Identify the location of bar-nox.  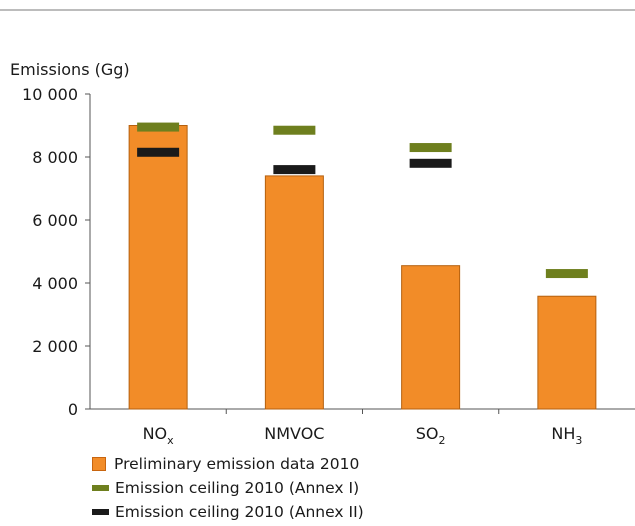
(158, 267).